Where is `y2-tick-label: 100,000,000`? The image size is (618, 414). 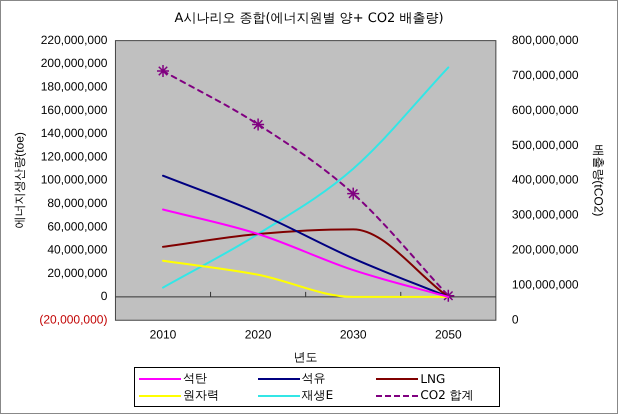 y2-tick-label: 100,000,000 is located at coordinates (545, 285).